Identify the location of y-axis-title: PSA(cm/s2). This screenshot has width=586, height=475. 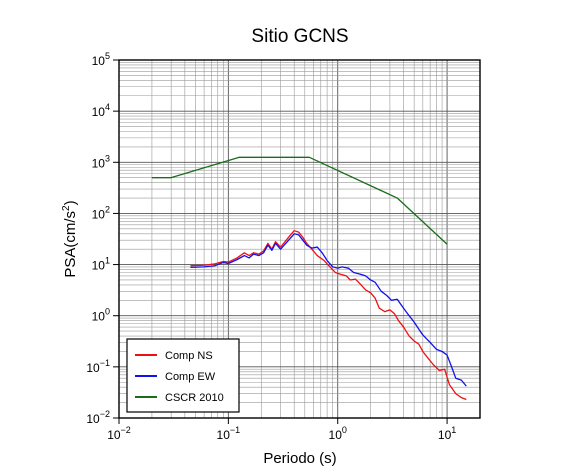
(70, 238).